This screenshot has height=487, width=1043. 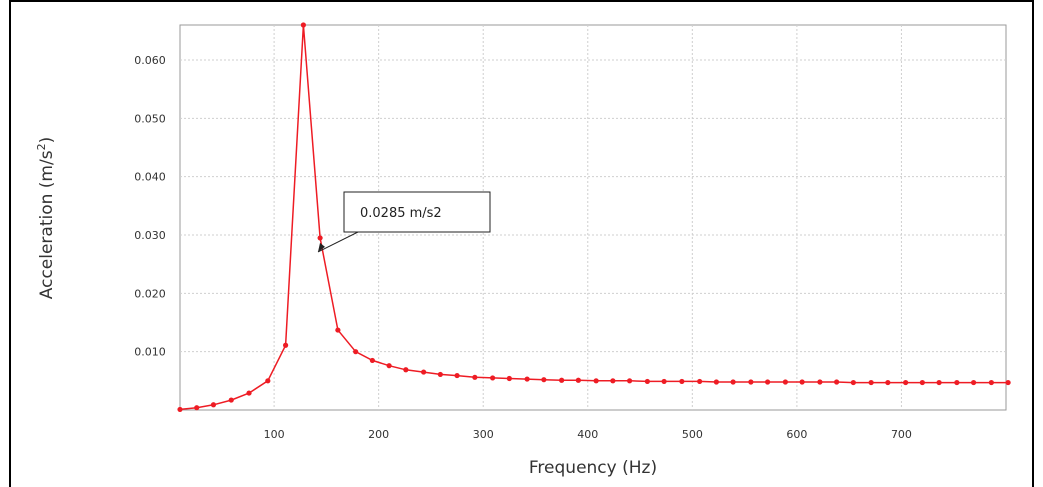 I want to click on y-axis-label: Acceleration (m/s2), so click(x=46, y=218).